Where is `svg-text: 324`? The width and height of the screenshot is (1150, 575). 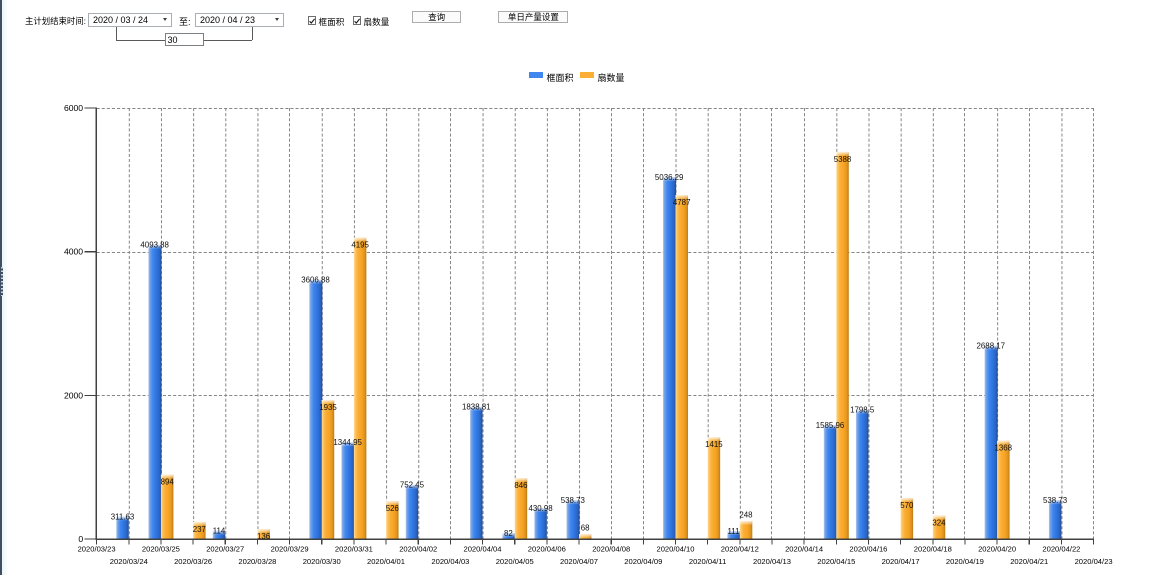 svg-text: 324 is located at coordinates (939, 523).